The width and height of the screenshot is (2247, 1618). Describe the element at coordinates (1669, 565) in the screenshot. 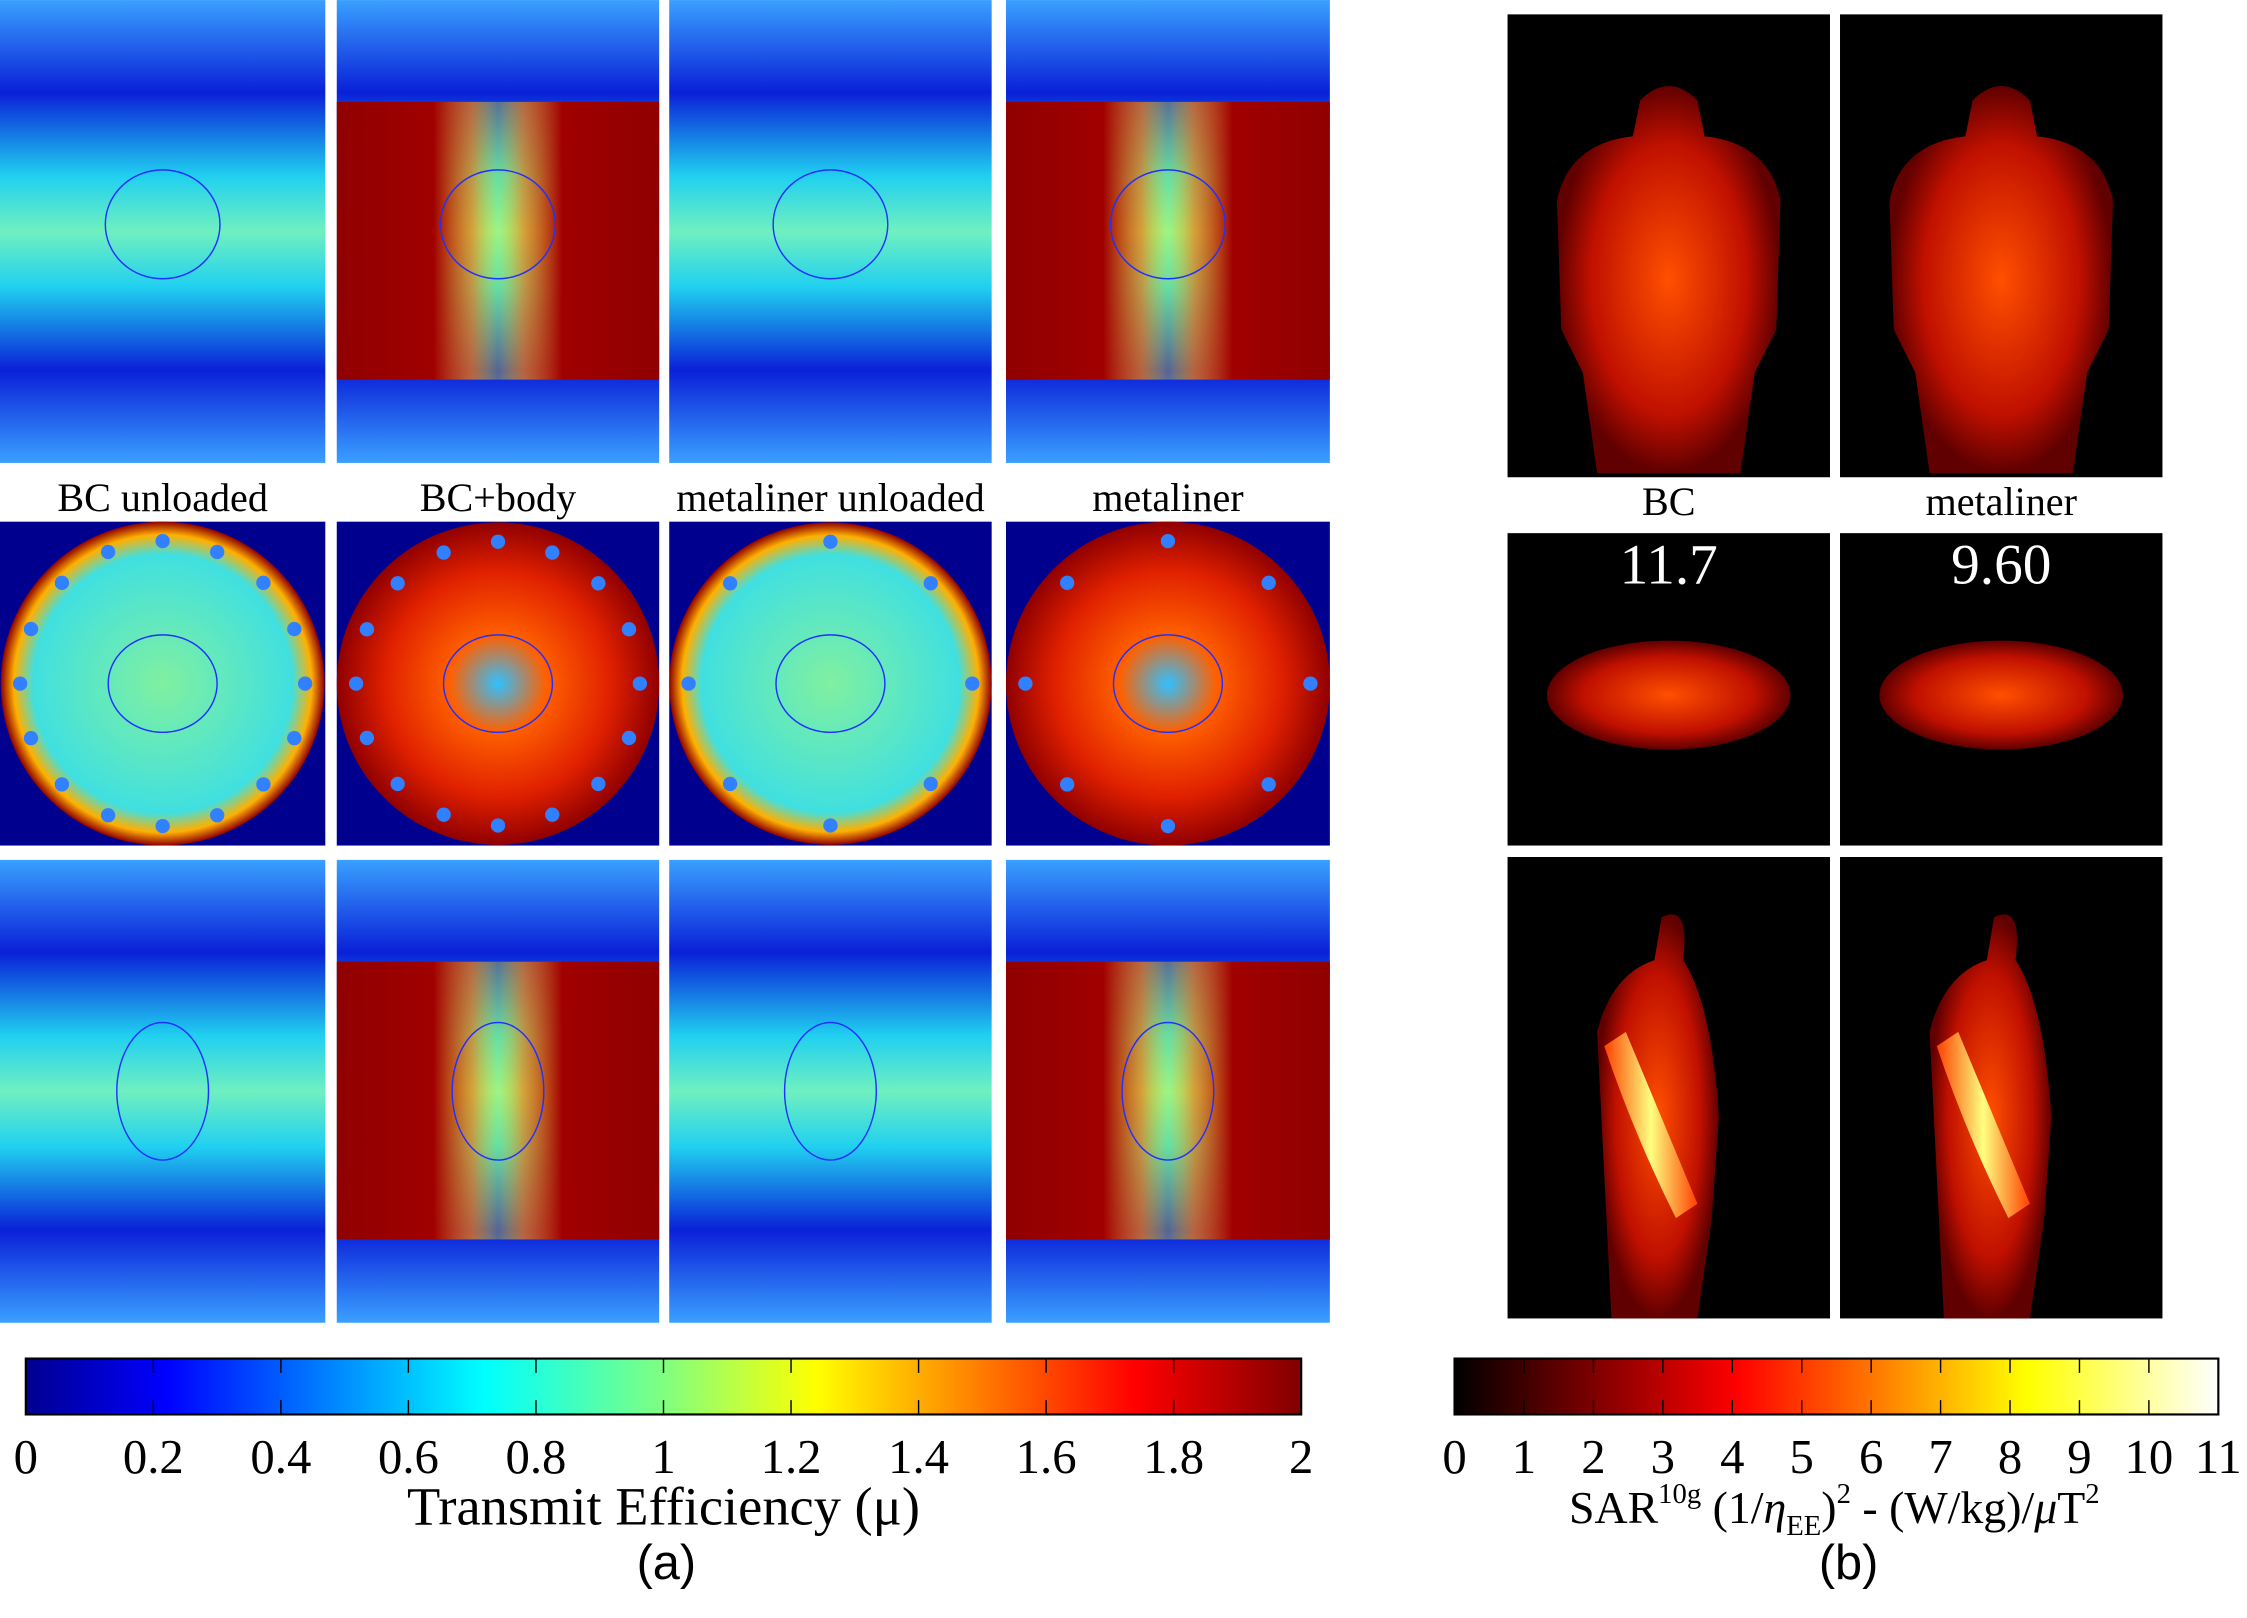

I see `peak-value: 11.7` at that location.